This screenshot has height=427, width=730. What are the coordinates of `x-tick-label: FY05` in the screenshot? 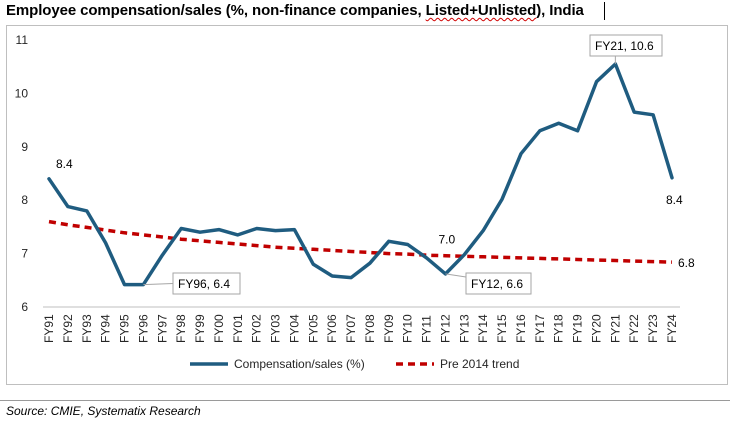 It's located at (313, 328).